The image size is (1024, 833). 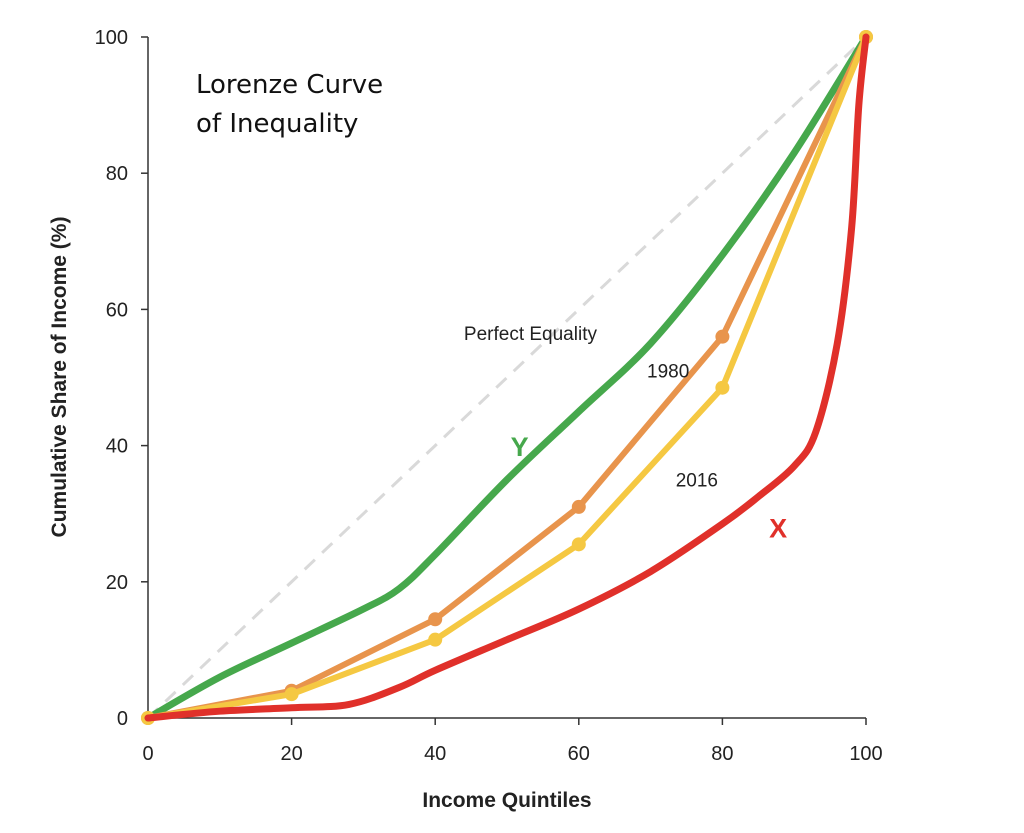 I want to click on y-tick-label: 60, so click(x=117, y=310).